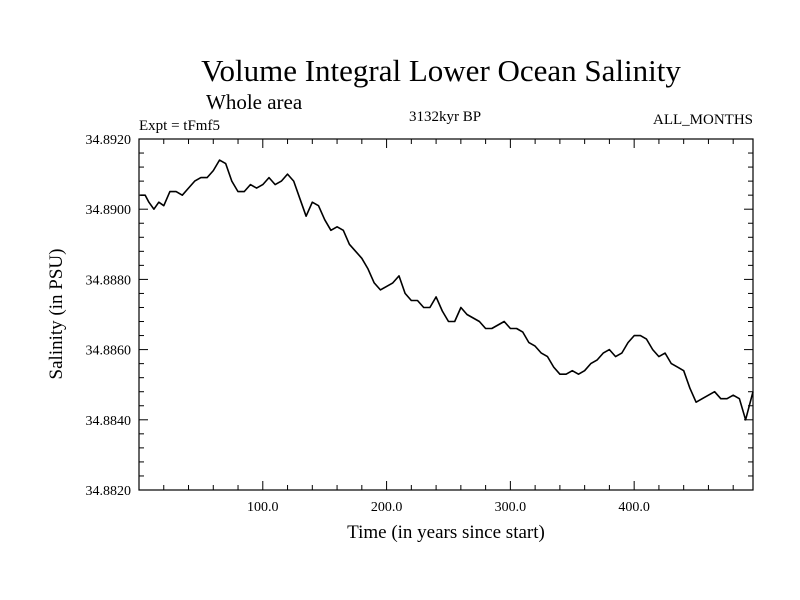 The width and height of the screenshot is (800, 600). Describe the element at coordinates (179, 126) in the screenshot. I see `experiment-label: Expt = tFmf5` at that location.